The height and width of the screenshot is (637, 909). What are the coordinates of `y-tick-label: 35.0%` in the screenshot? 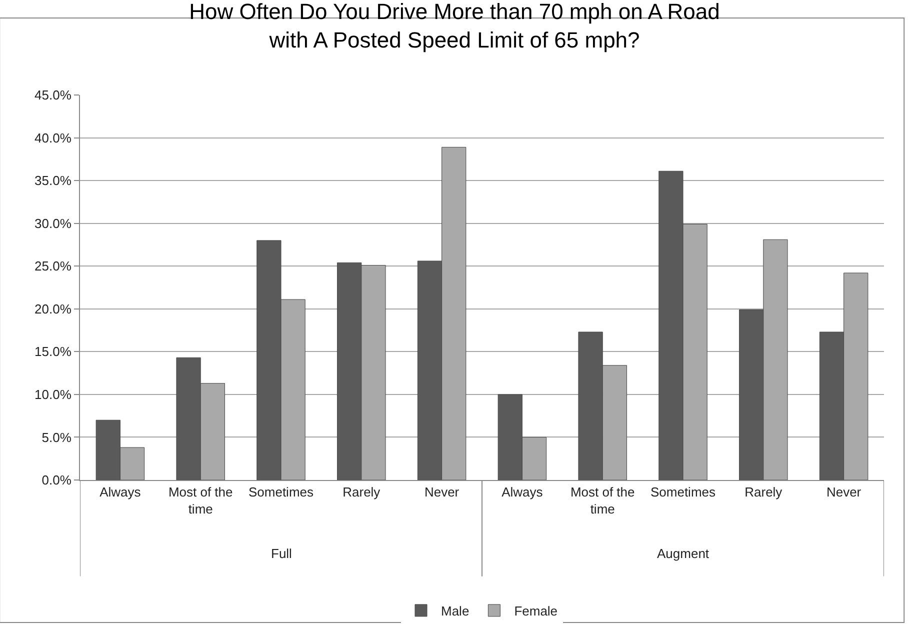 It's located at (53, 180).